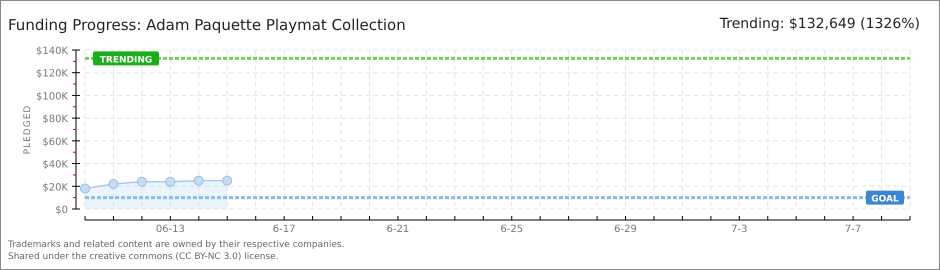 This screenshot has height=270, width=940. Describe the element at coordinates (55, 120) in the screenshot. I see `y-tick-label: $80K` at that location.